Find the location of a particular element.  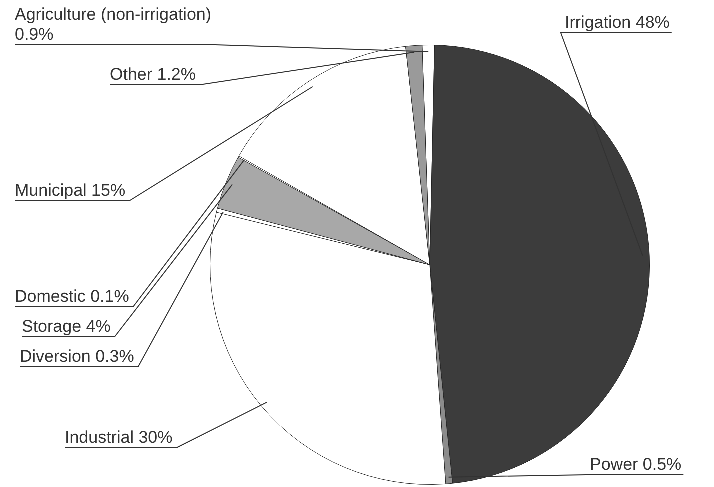

slice-label: Domestic 0.1% is located at coordinates (72, 296).